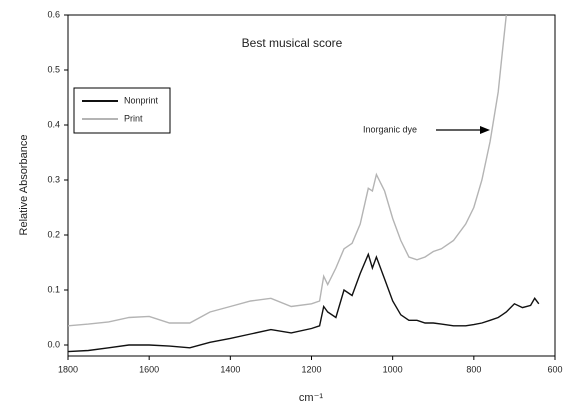 This screenshot has width=566, height=412. I want to click on x-tick-label: 1000, so click(393, 369).